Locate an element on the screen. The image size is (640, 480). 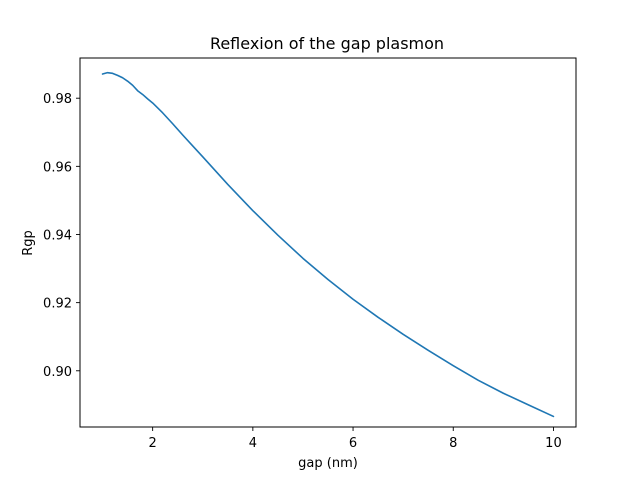
y-tick-label: 0.96 is located at coordinates (57, 167).